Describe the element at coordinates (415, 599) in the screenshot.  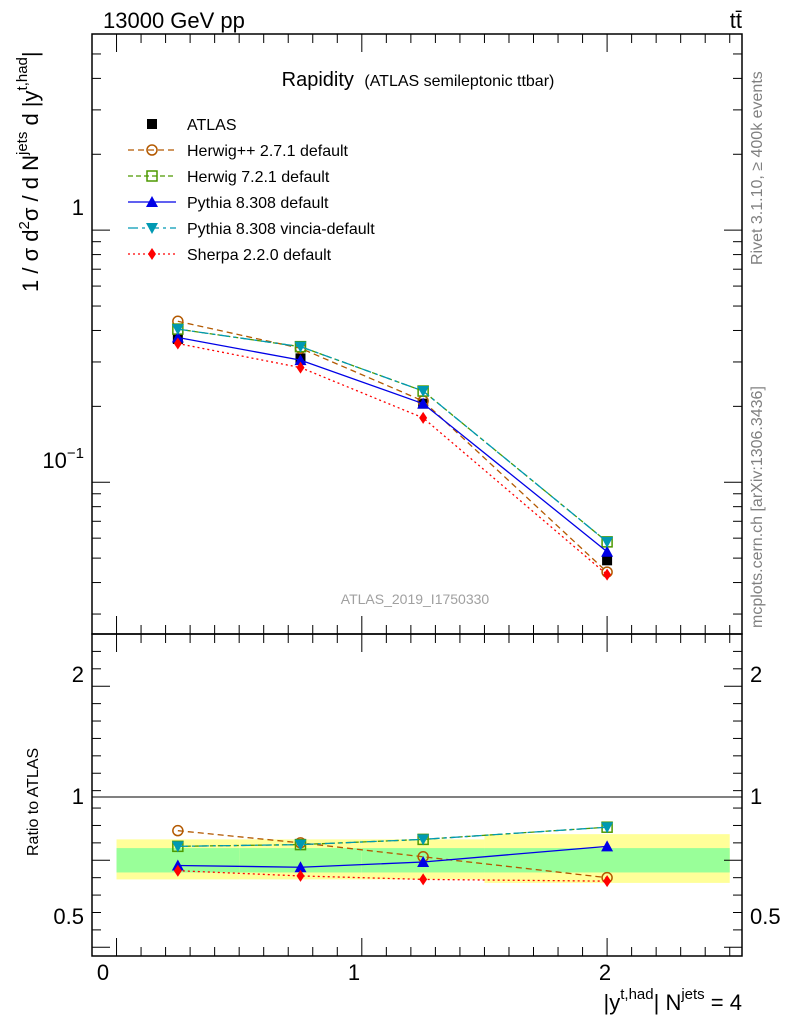
I see `analysis-watermark: ATLAS_2019_I1750330` at that location.